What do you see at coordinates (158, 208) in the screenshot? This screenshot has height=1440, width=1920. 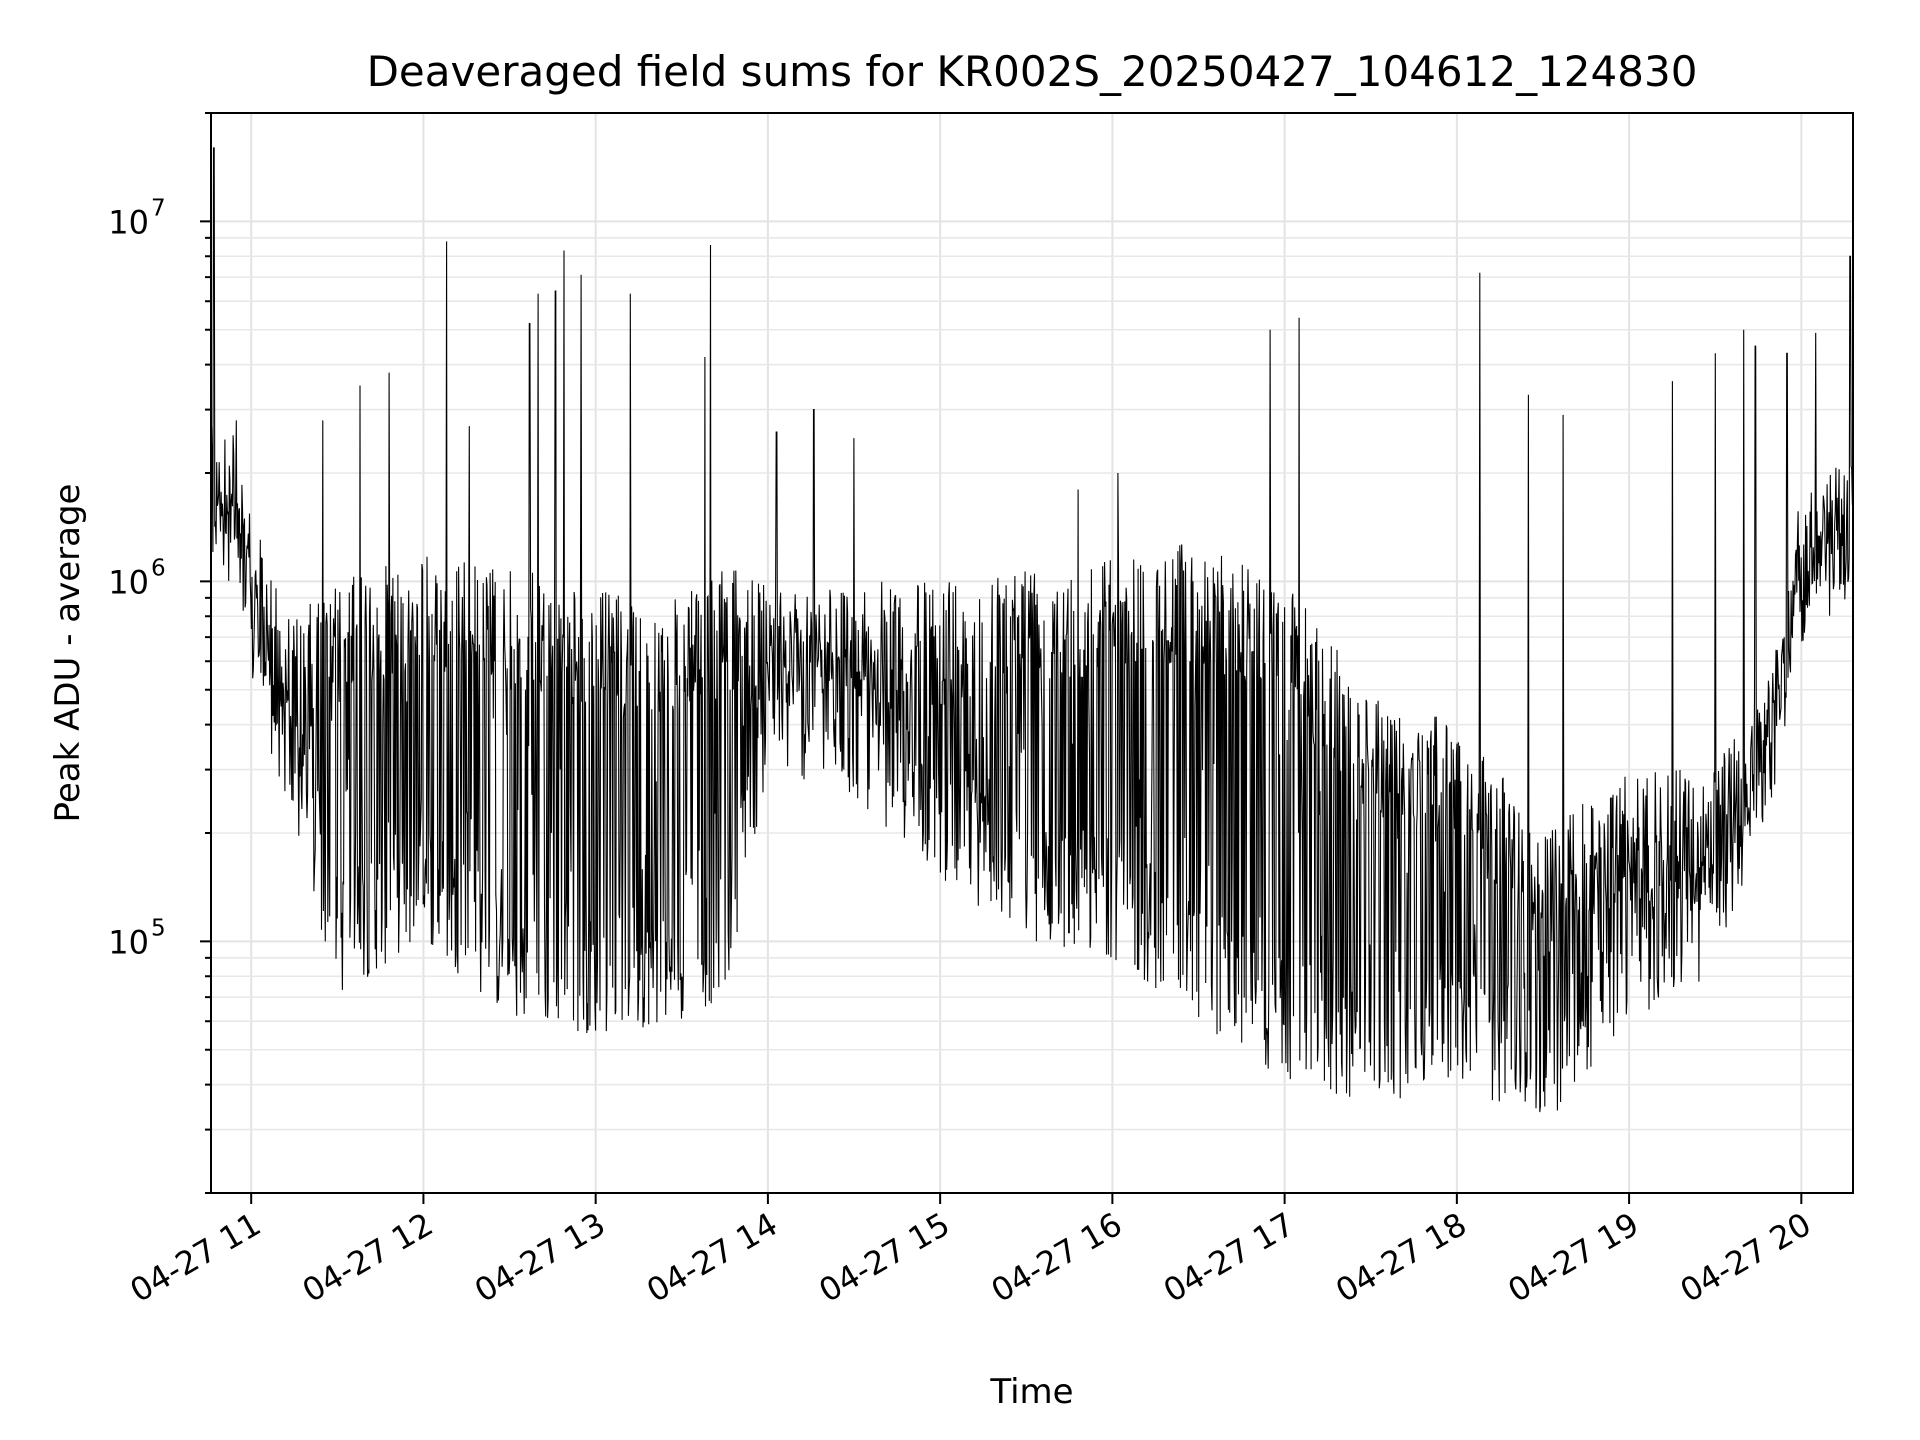 I see `y-tick-label-exponent: 7` at bounding box center [158, 208].